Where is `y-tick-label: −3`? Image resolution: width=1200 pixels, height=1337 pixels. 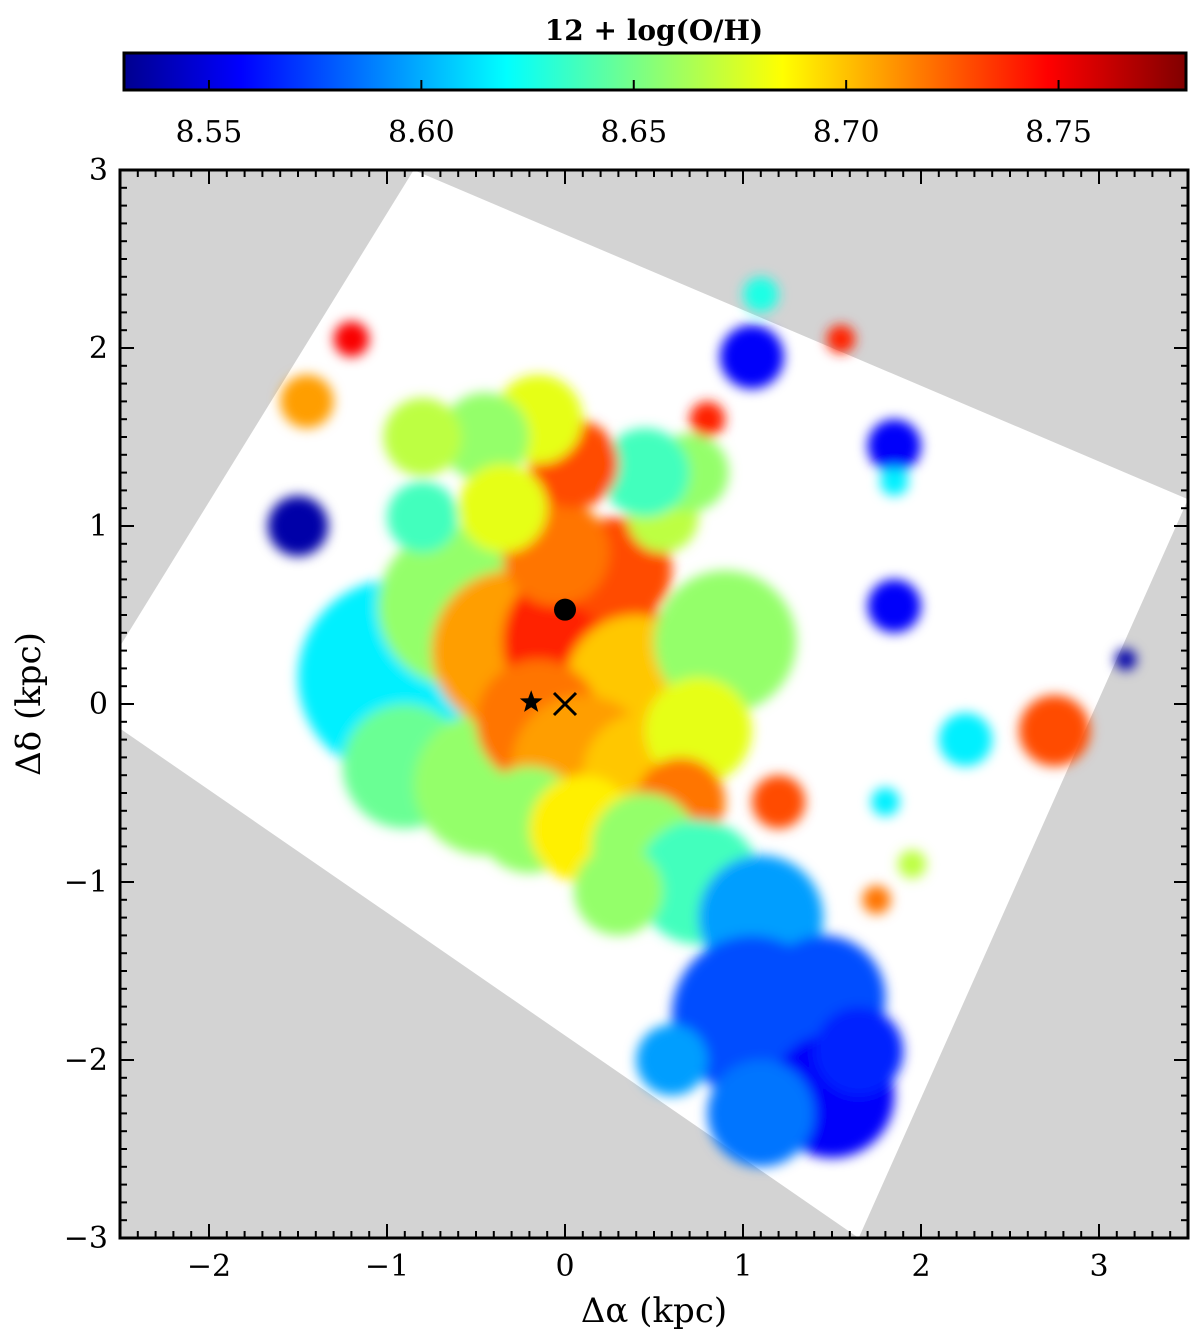 y-tick-label: −3 is located at coordinates (86, 1238).